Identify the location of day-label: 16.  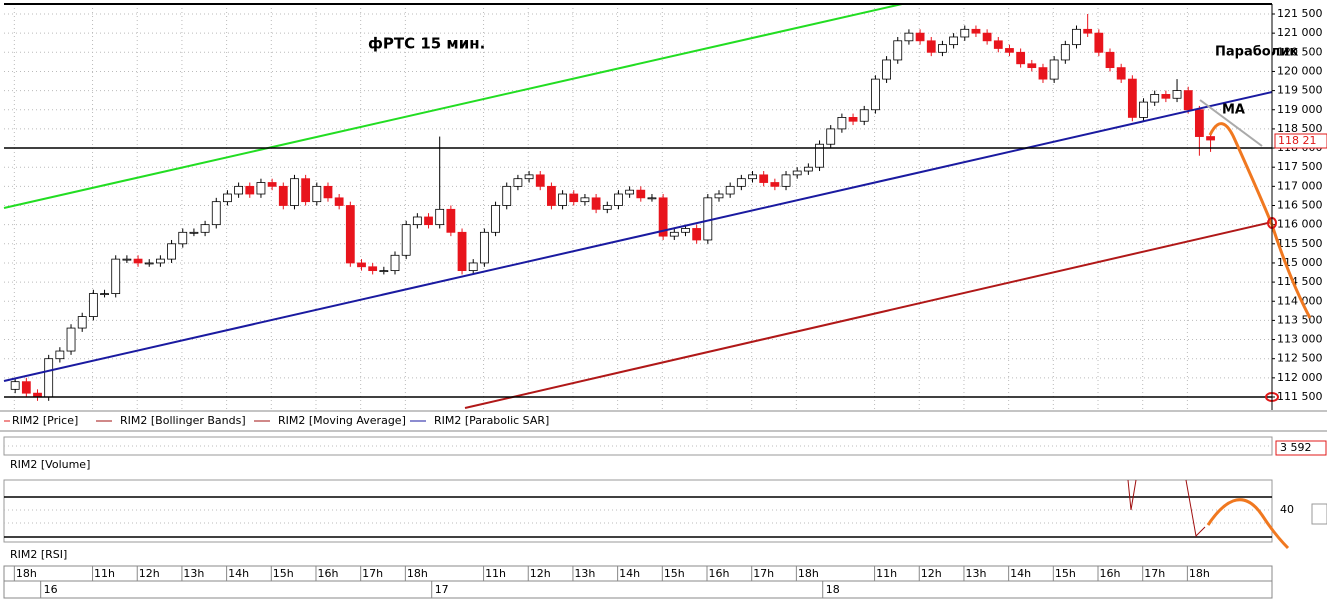
(51, 589).